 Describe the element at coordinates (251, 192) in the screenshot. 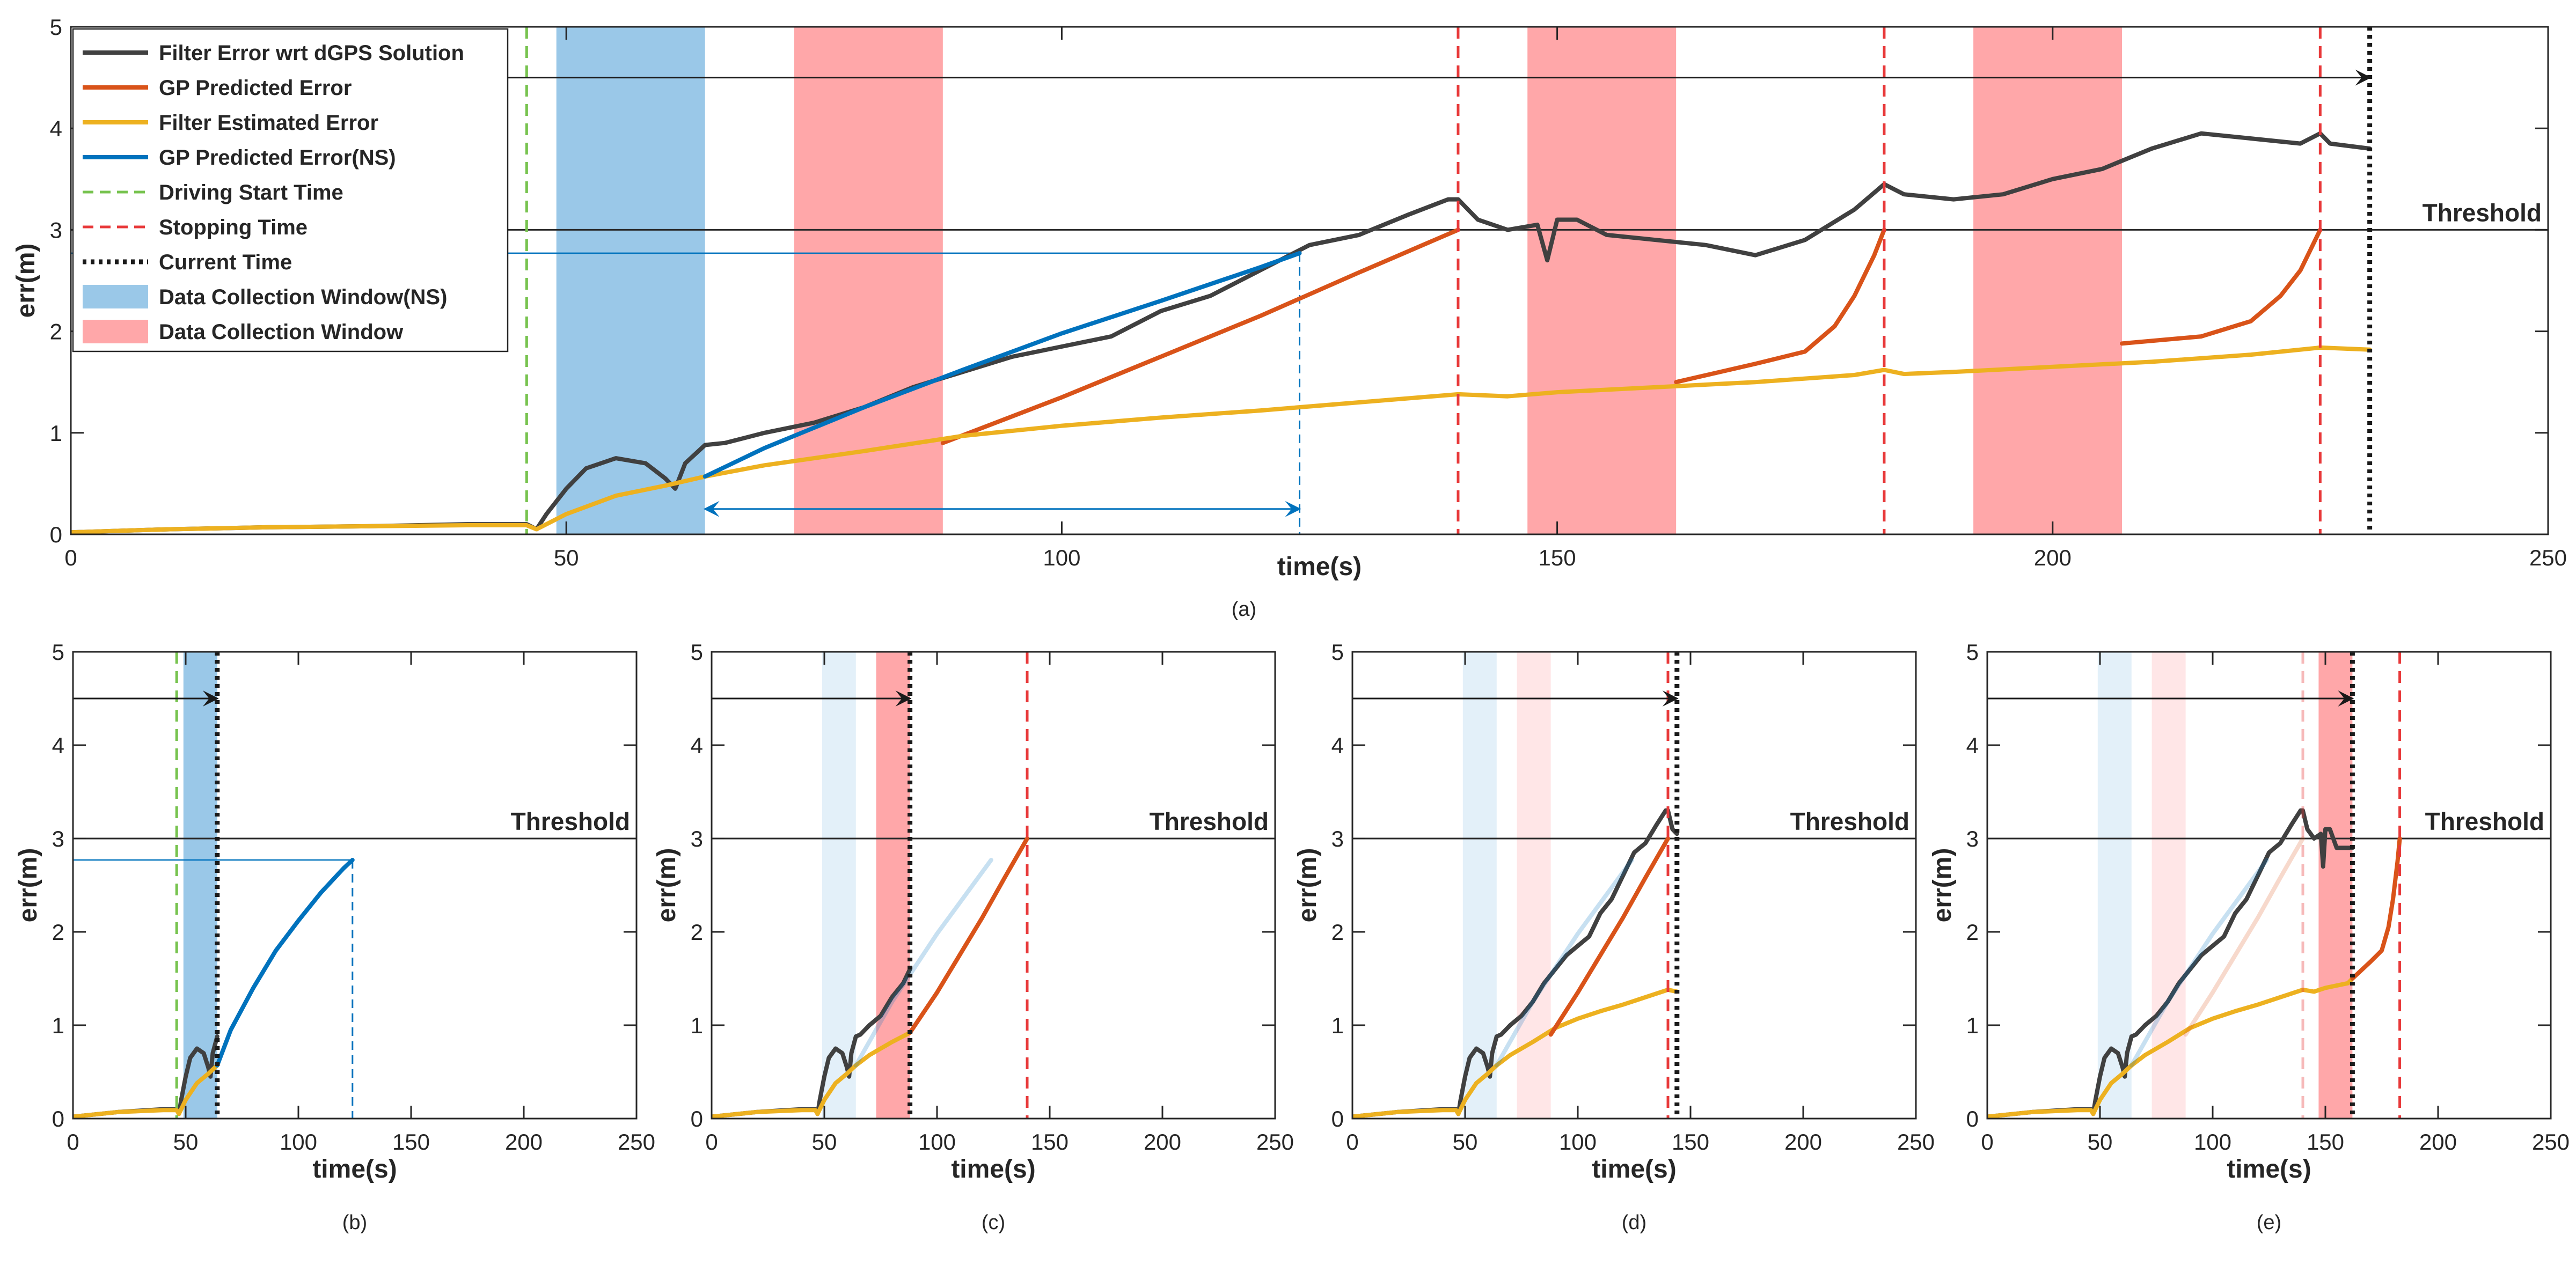

I see `legend-entry-label: Driving Start Time` at that location.